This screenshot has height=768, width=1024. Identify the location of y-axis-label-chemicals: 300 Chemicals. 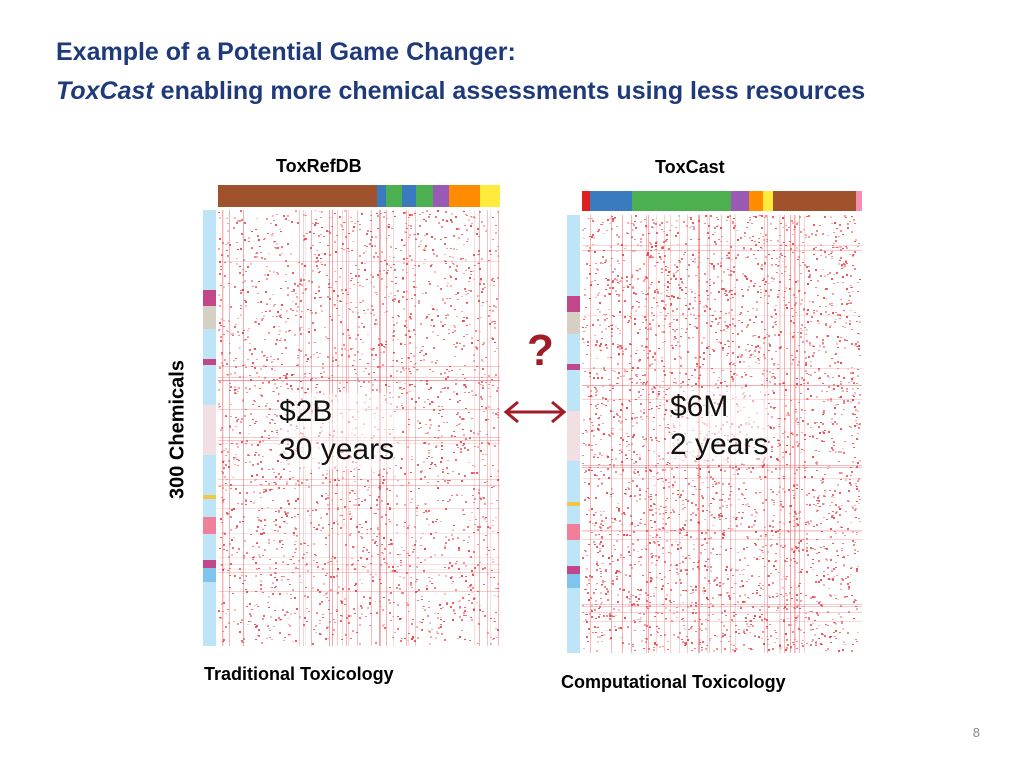
(177, 429).